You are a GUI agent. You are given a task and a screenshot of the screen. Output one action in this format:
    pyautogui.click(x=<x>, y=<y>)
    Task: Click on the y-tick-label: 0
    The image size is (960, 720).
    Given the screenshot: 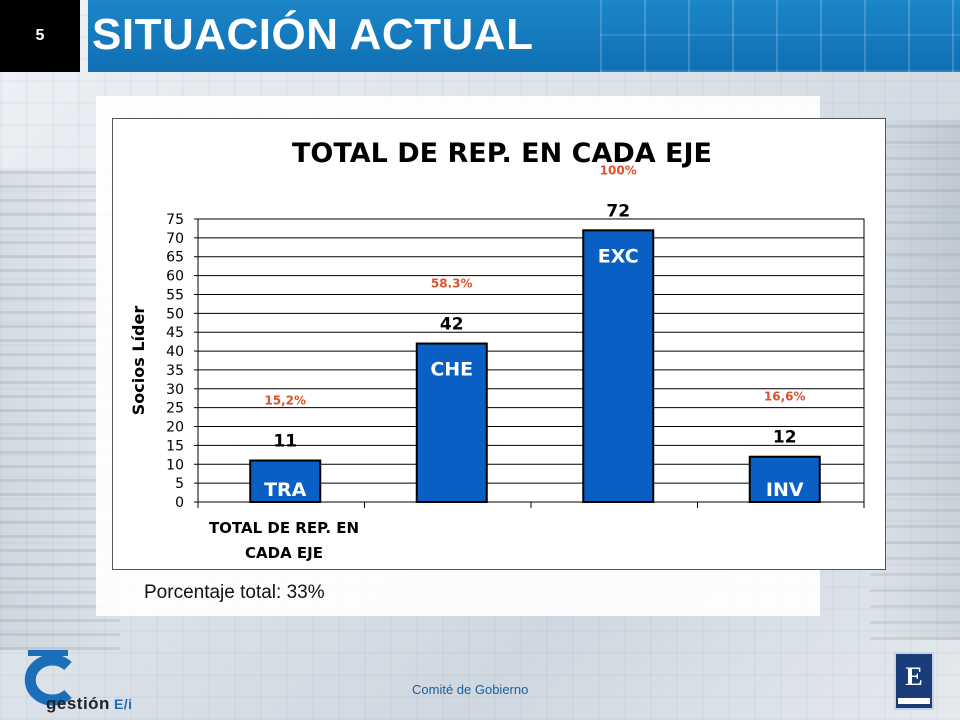 What is the action you would take?
    pyautogui.click(x=179, y=503)
    